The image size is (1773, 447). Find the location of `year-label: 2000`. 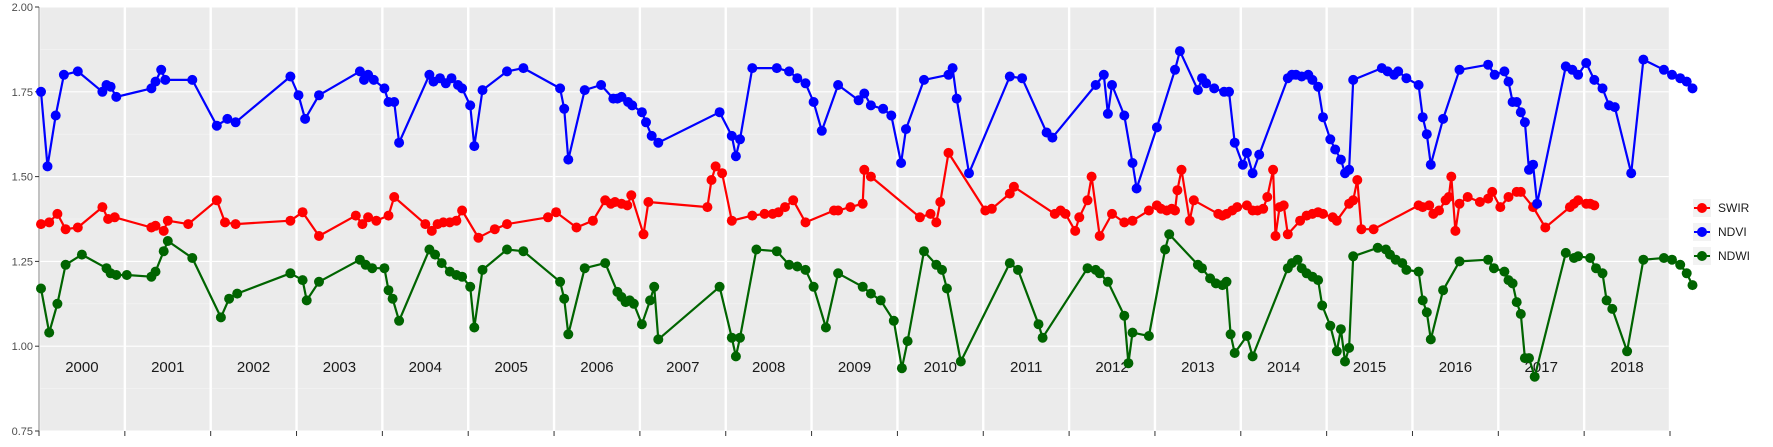

year-label: 2000 is located at coordinates (81, 367).